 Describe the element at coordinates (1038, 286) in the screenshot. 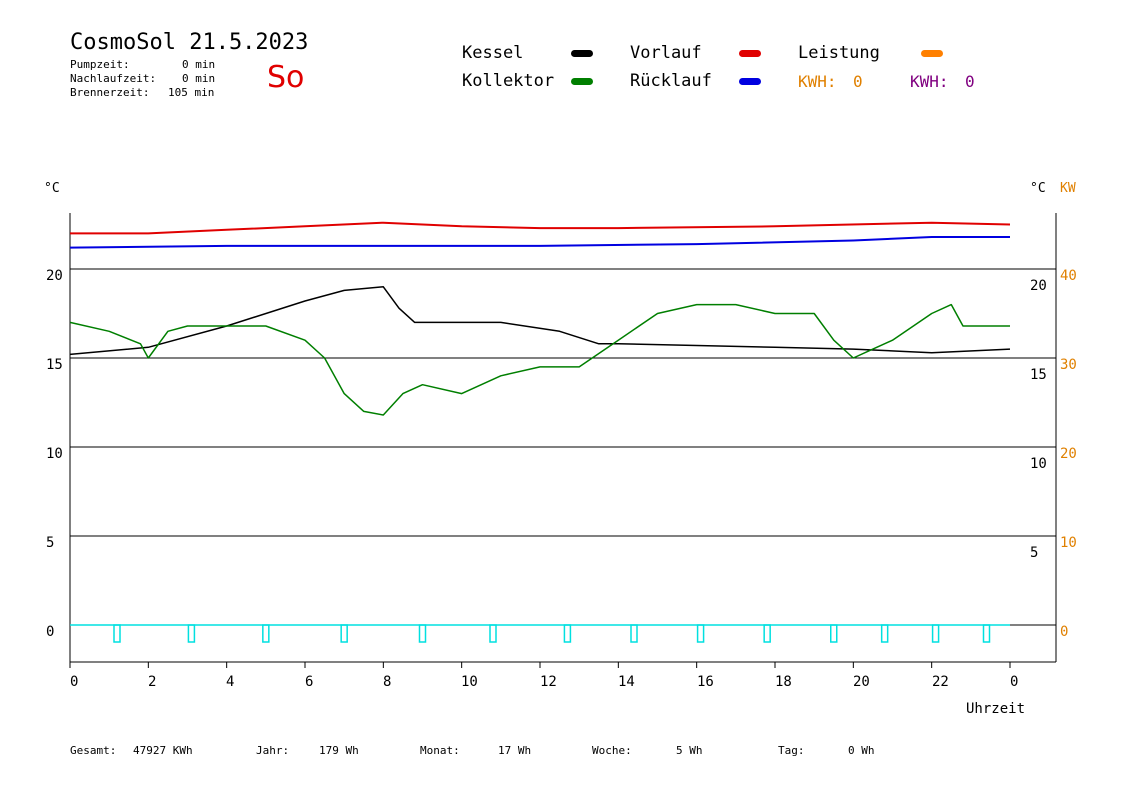

I see `y-right-tick-20: 20` at that location.